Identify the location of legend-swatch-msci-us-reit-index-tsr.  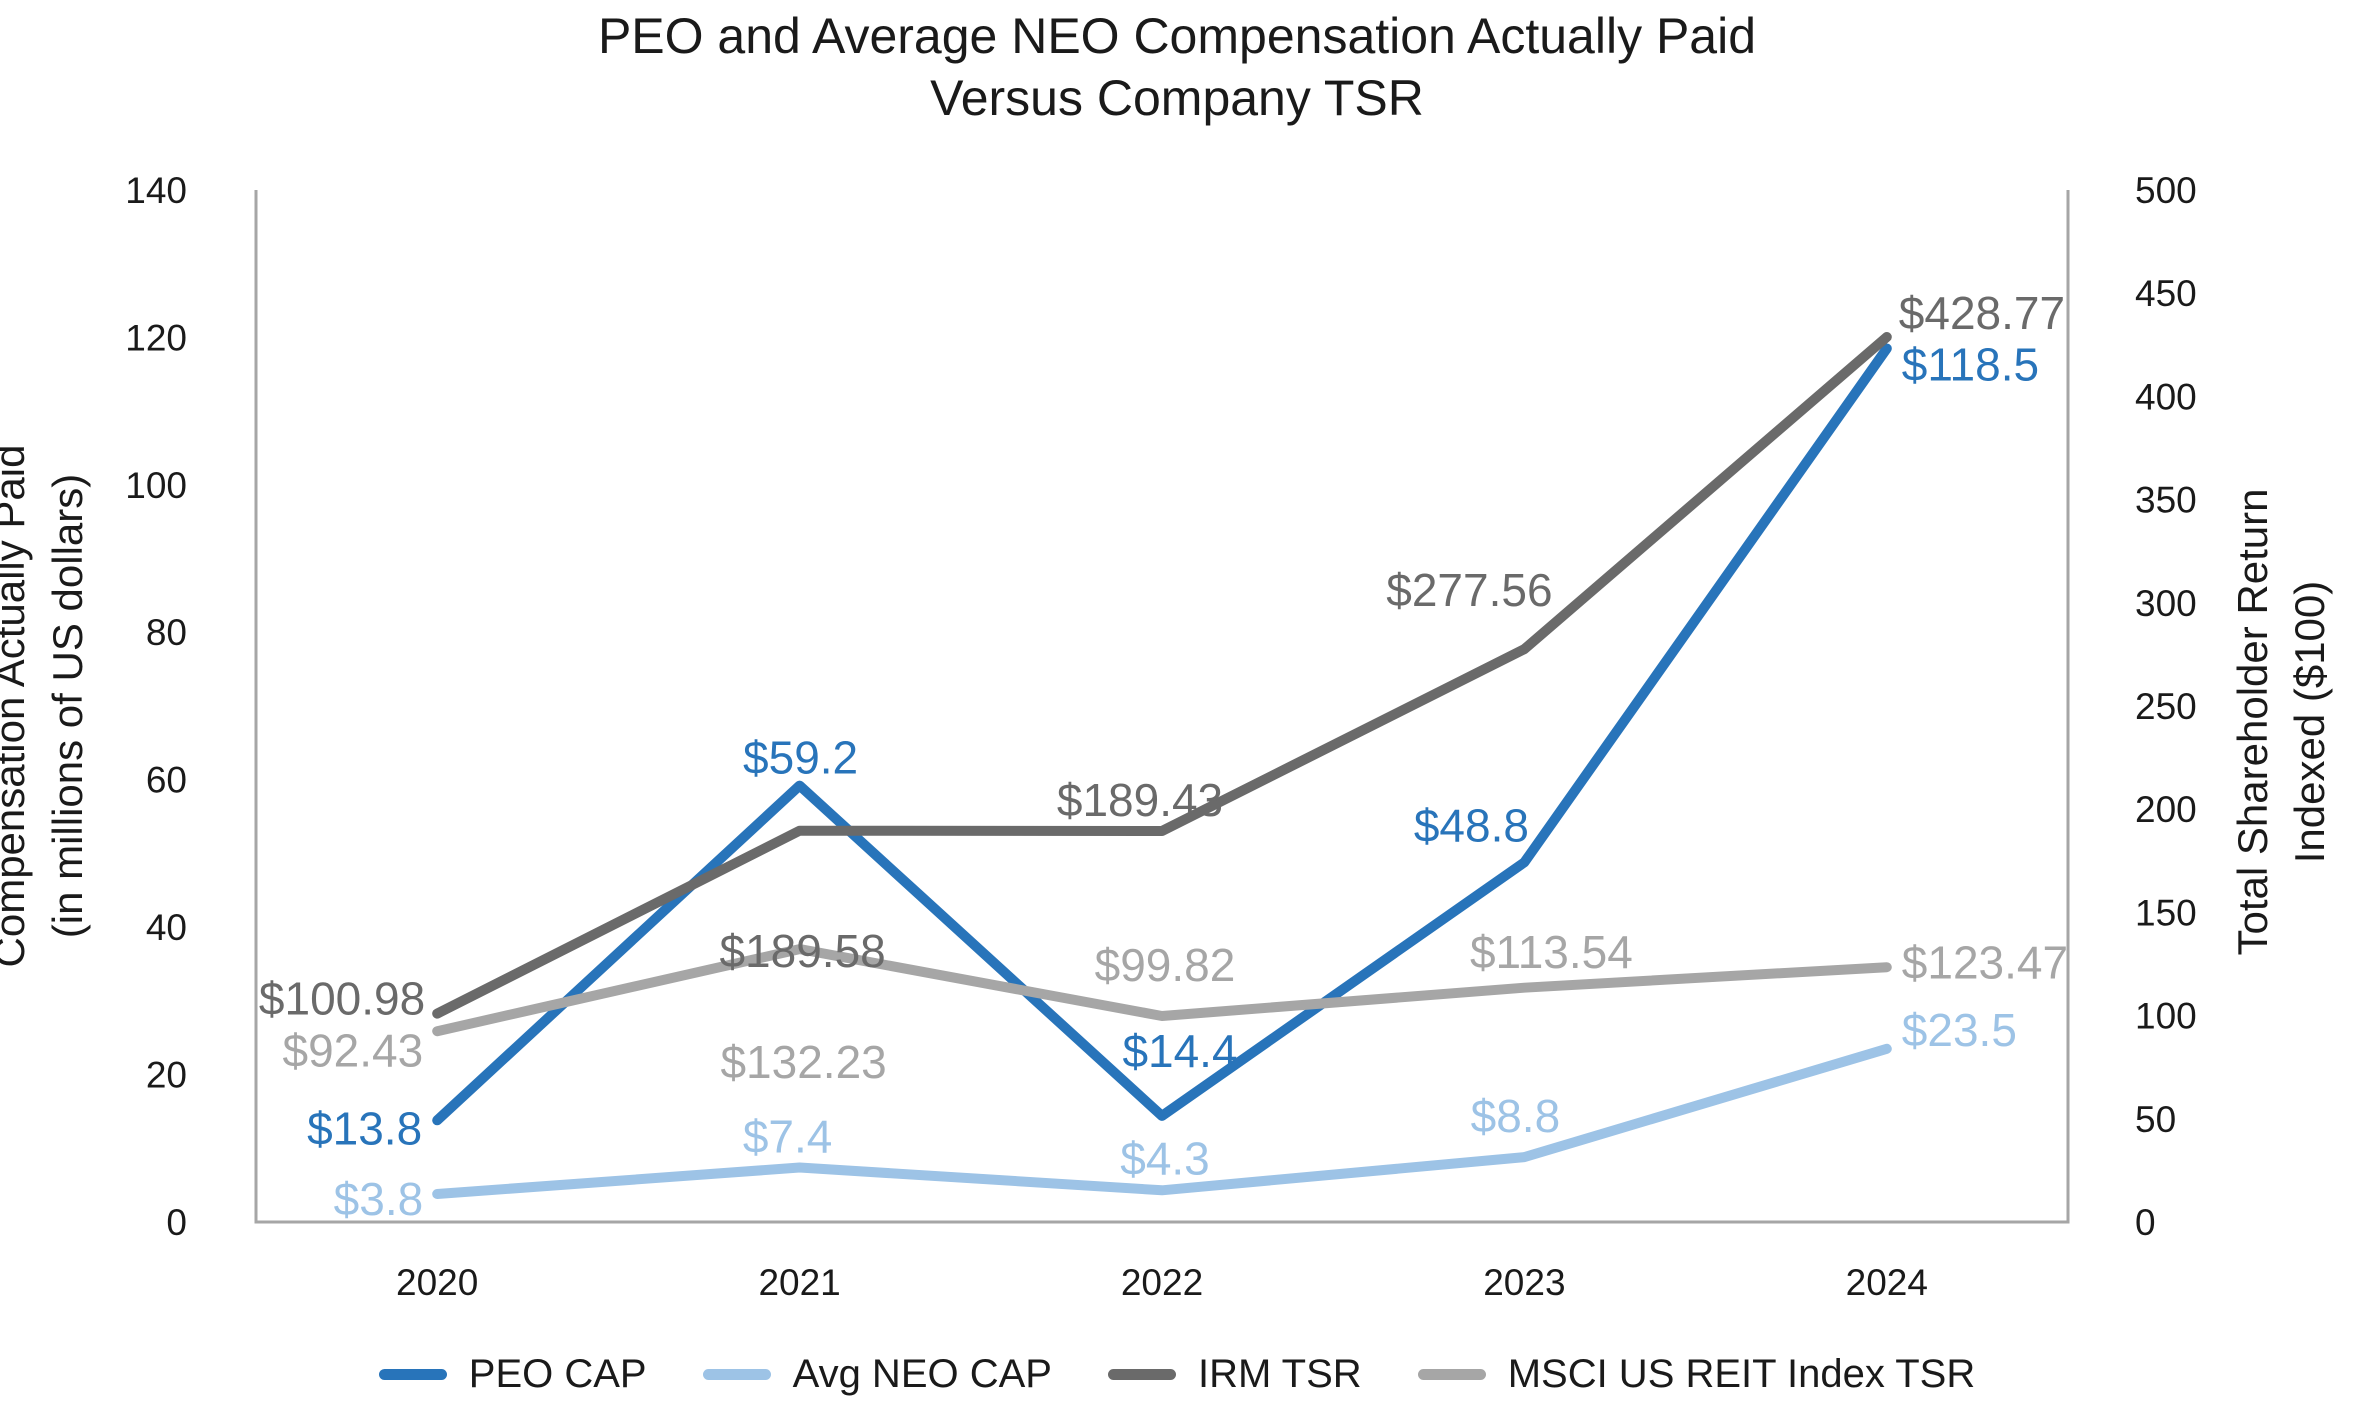
(1451, 1374).